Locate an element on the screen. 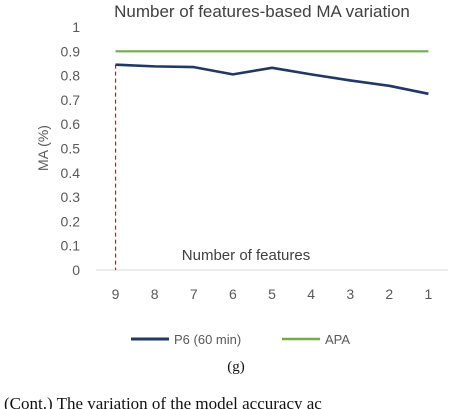 The height and width of the screenshot is (409, 474). series-lines is located at coordinates (272, 73).